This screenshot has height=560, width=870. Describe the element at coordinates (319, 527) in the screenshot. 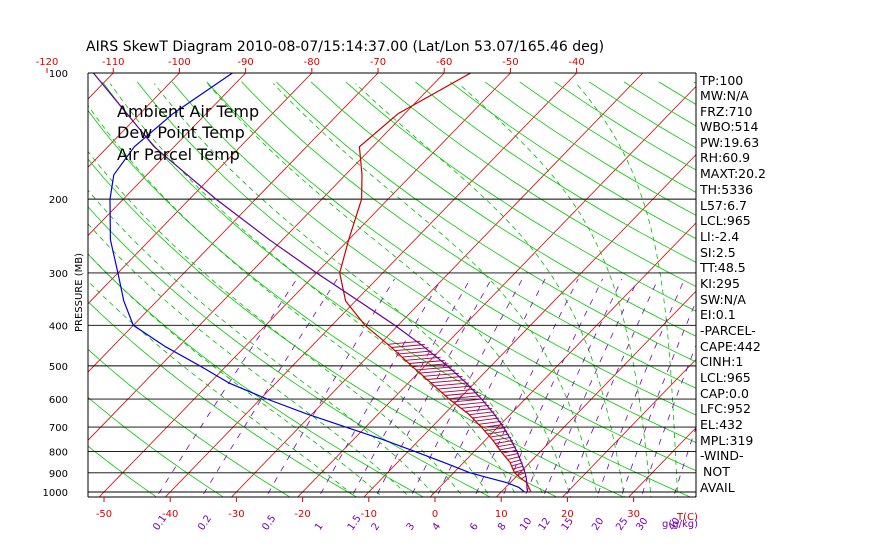

I see `mixing-ratio-tick-label: 1` at that location.